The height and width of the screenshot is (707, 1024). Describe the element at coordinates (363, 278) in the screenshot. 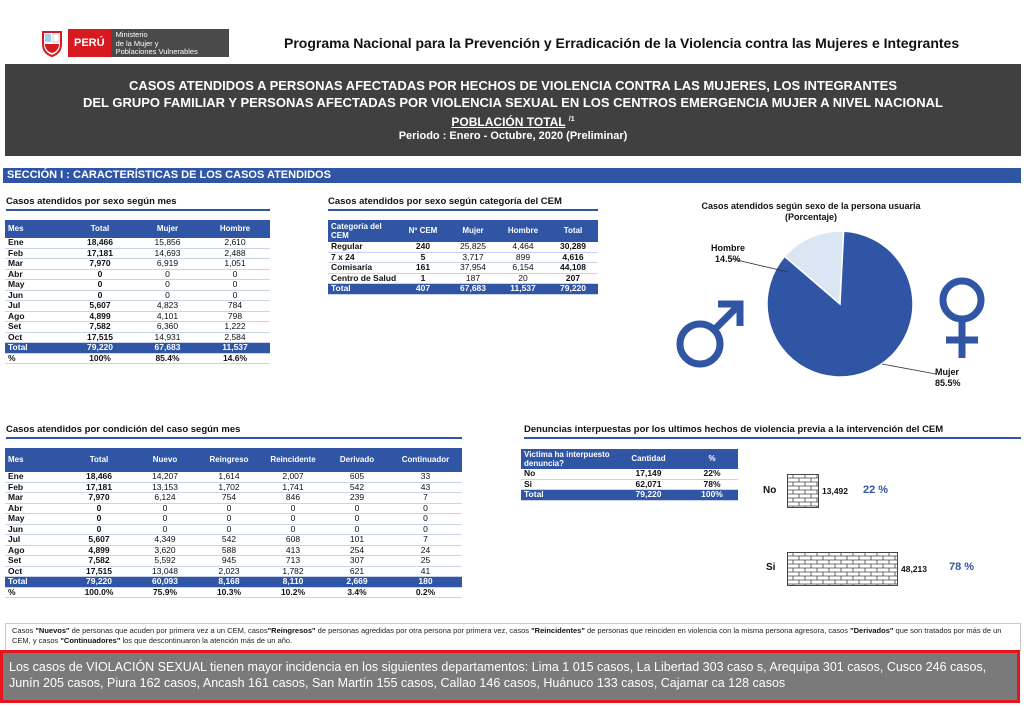

I see `table-cell: Centro de Salud` at that location.